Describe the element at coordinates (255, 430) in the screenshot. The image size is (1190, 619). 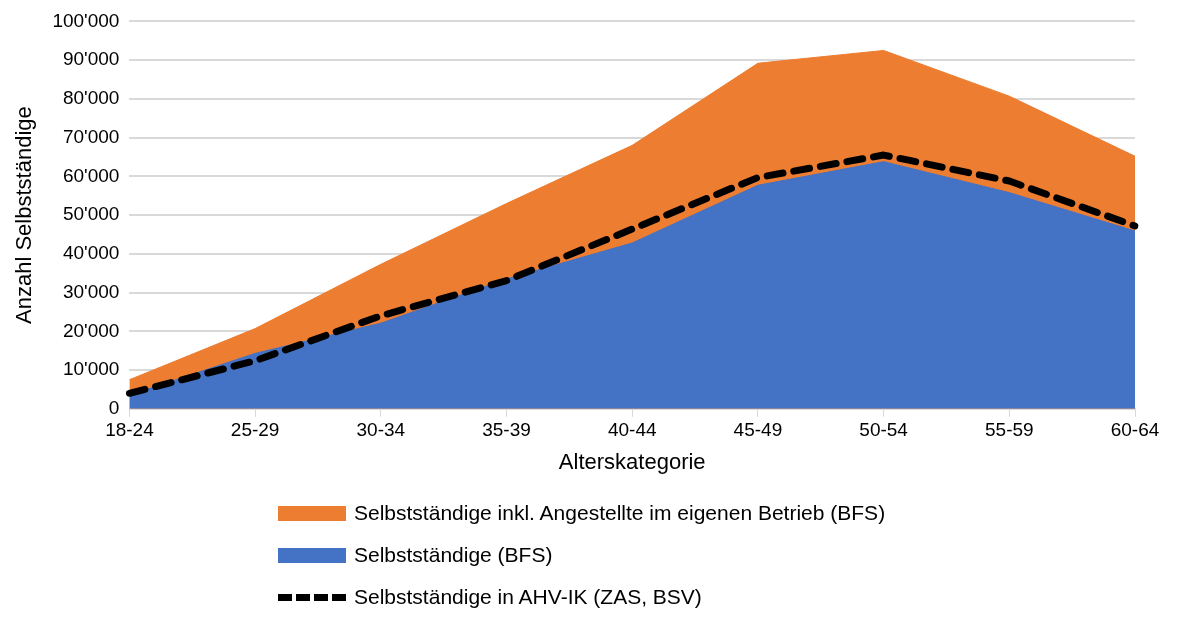
I see `x-tick-label: 25-29` at that location.